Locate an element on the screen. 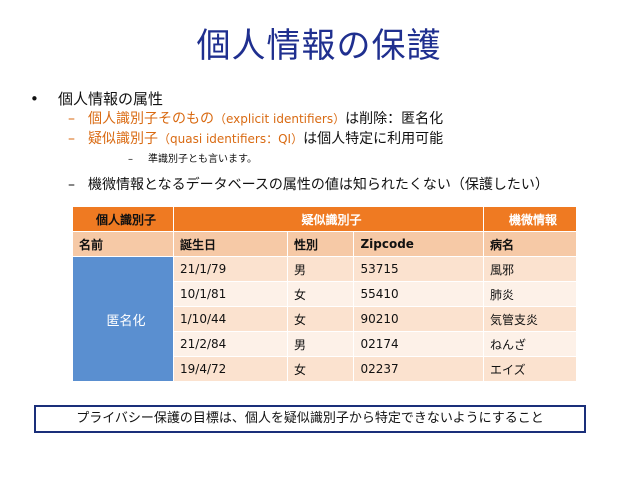 The image size is (638, 479). group-header-row: 個人識別子 疑似識別子 機微情報 is located at coordinates (324, 219).